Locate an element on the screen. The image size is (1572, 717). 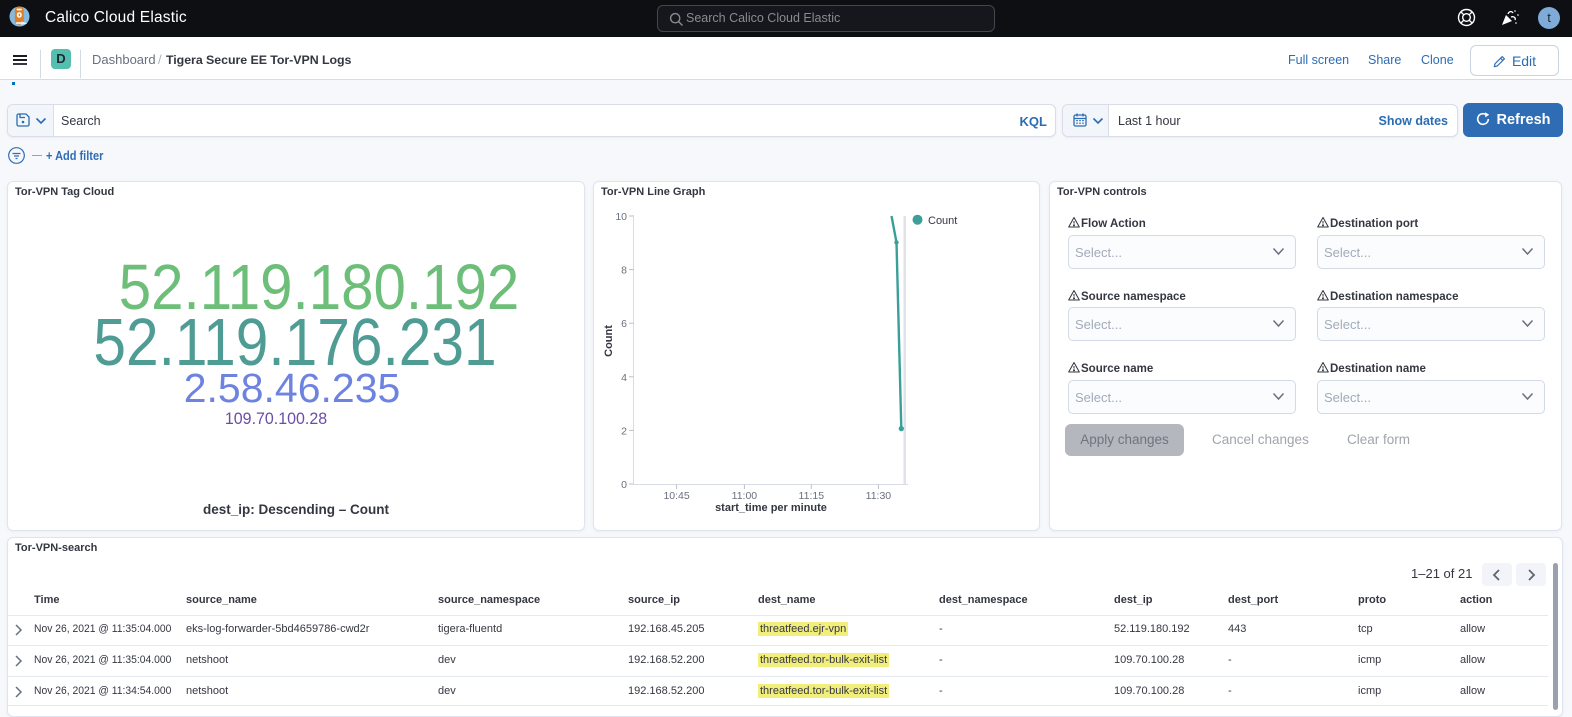
svg-text: 2 is located at coordinates (624, 431).